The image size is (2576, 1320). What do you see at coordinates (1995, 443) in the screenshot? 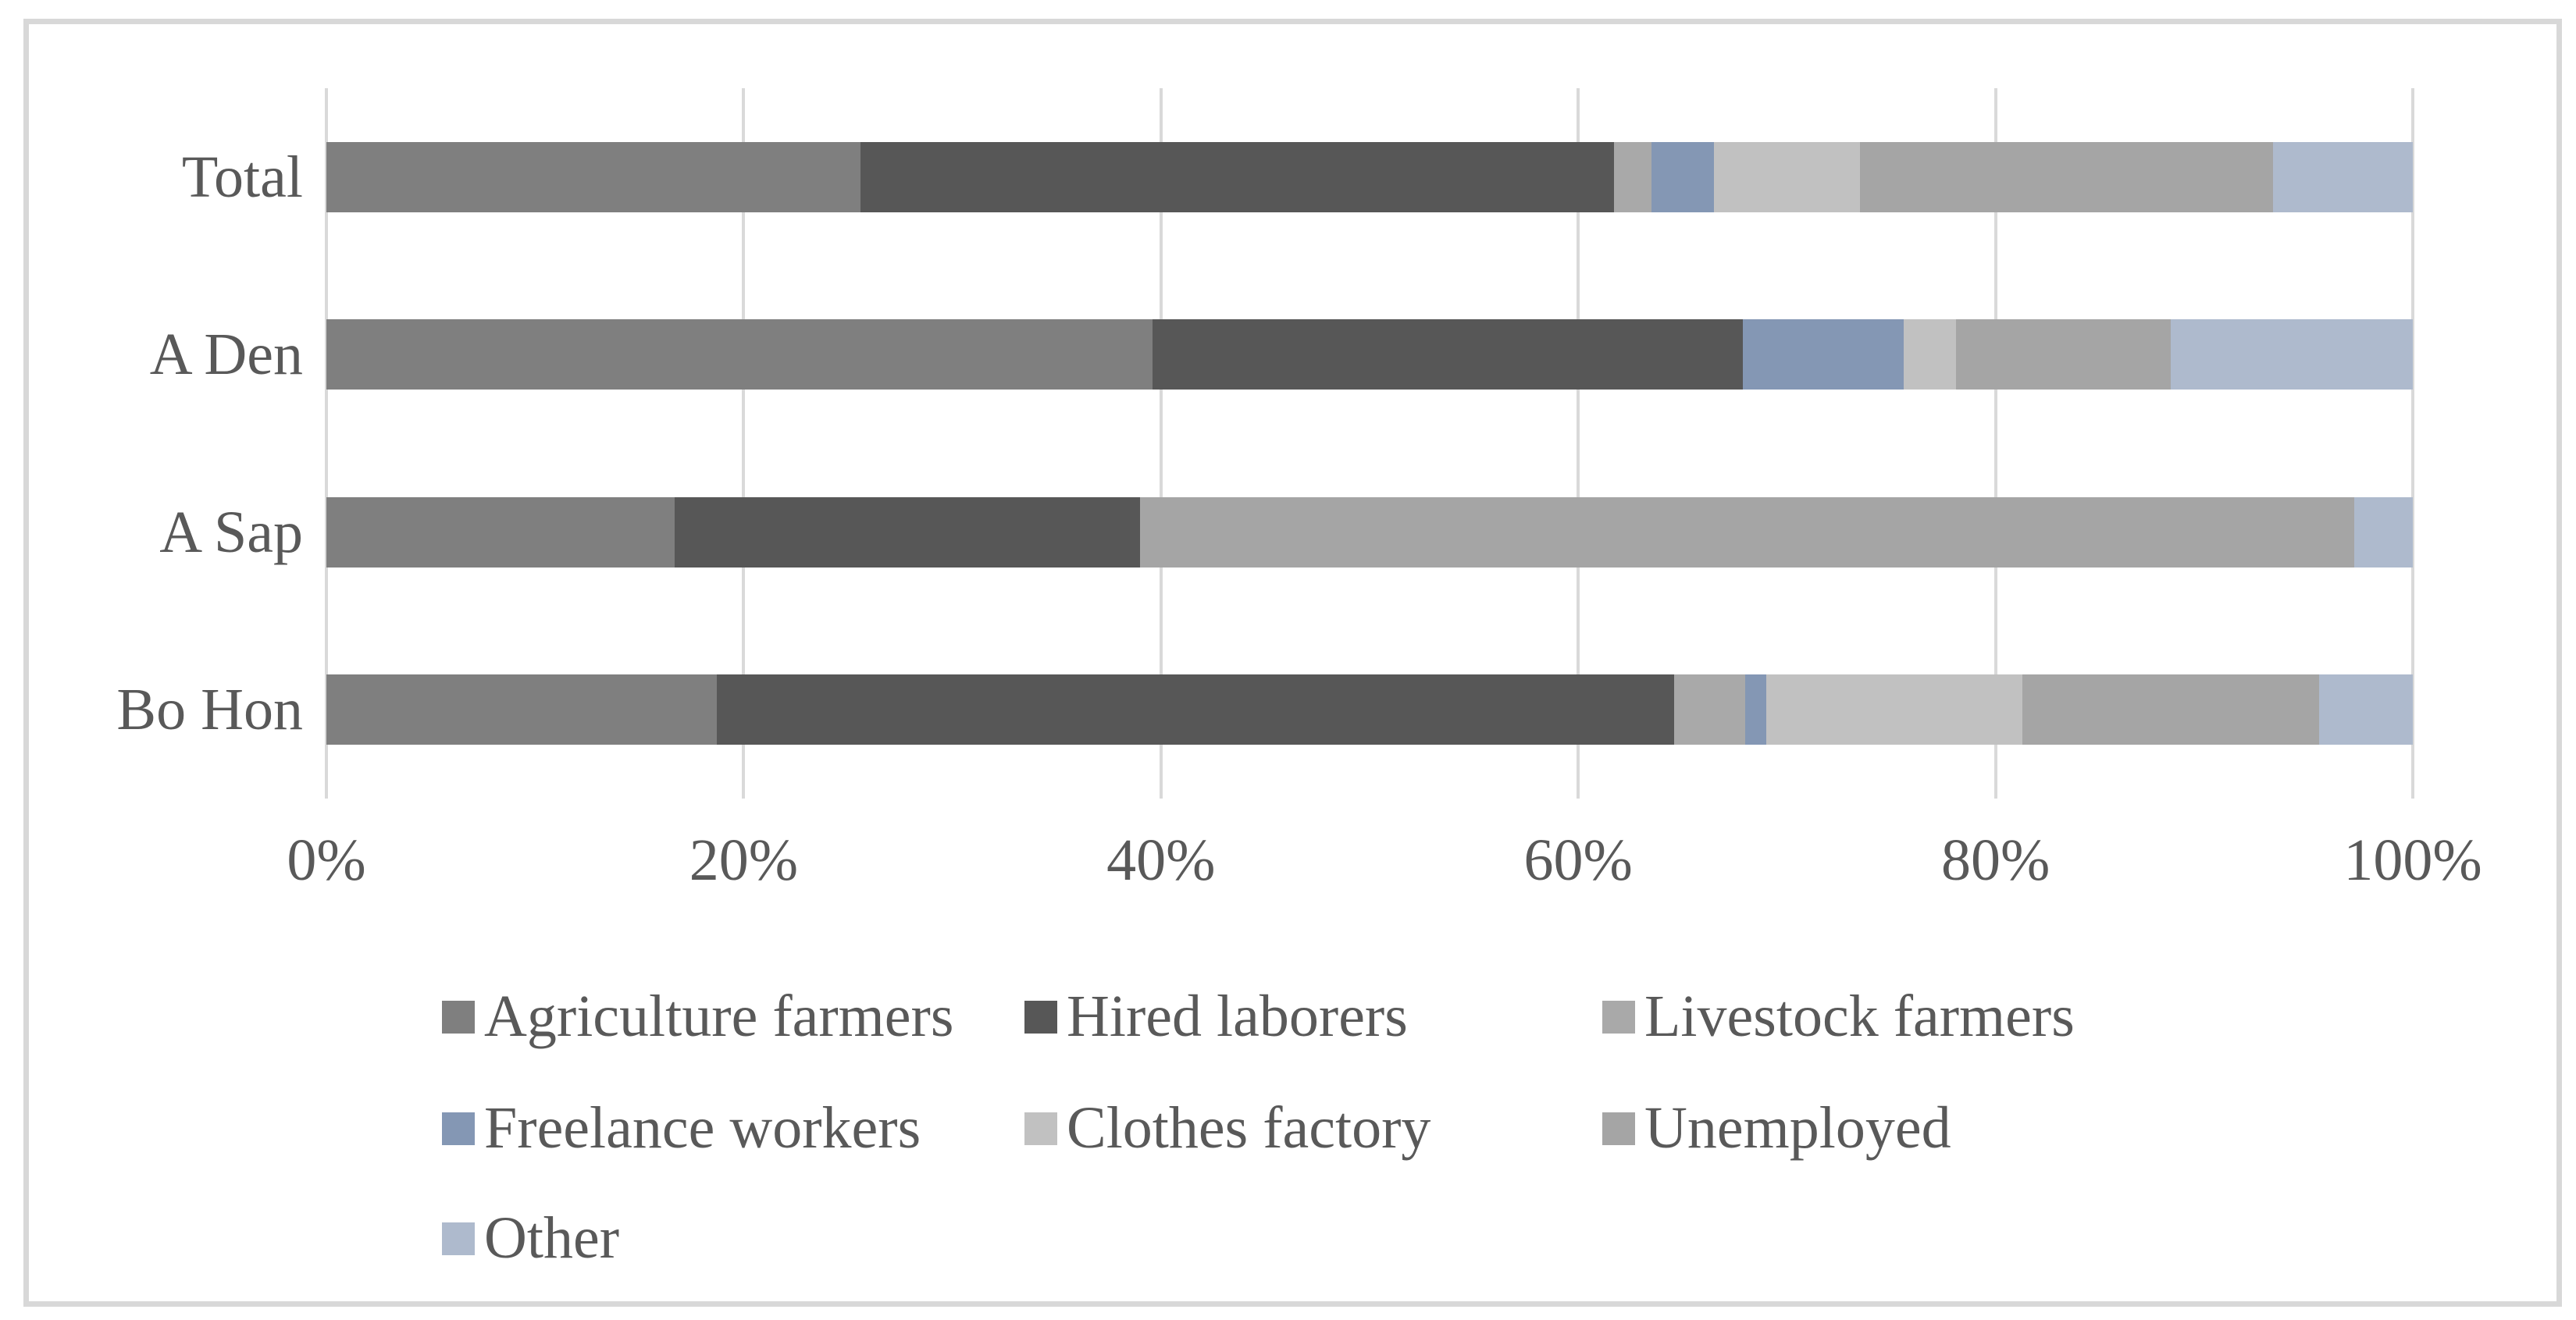
I see `gridline-80%` at bounding box center [1995, 443].